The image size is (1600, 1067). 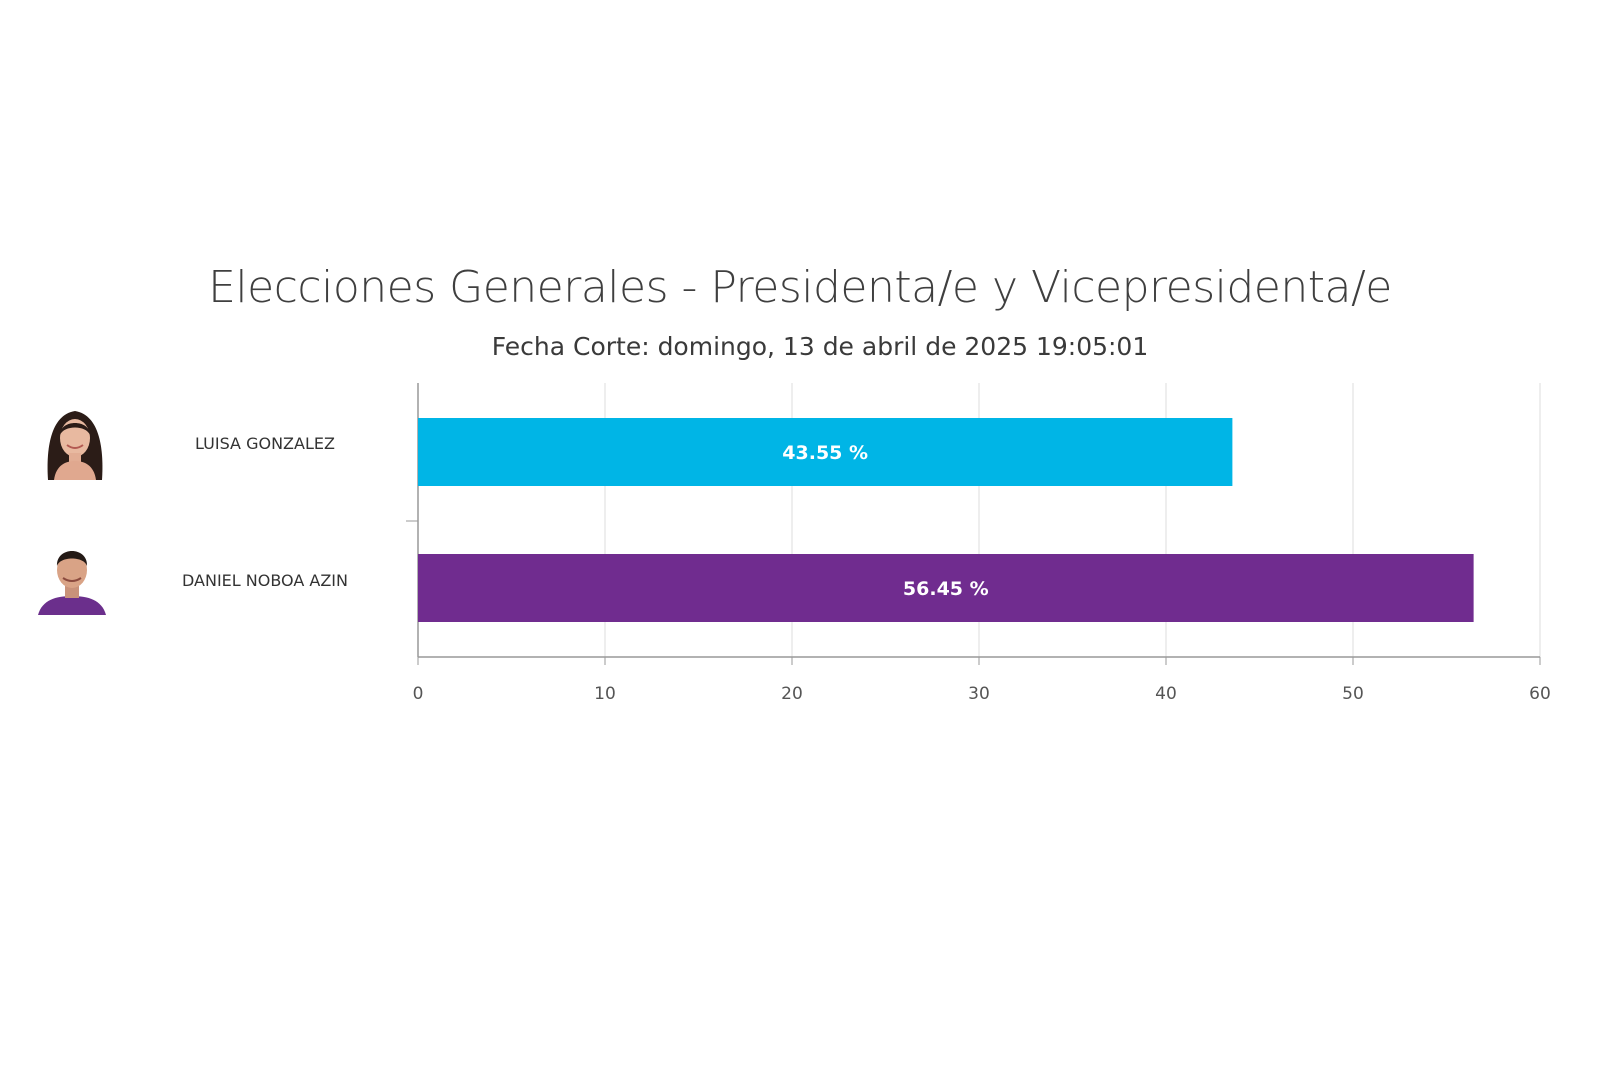 I want to click on candidate-label-gonzalez: LUISA GONZALEZ, so click(x=265, y=443).